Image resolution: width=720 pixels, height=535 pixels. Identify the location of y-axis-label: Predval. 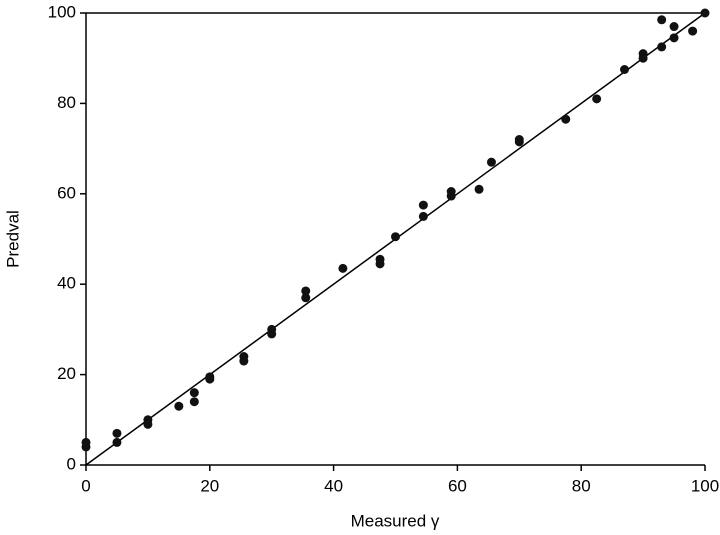
(12, 239).